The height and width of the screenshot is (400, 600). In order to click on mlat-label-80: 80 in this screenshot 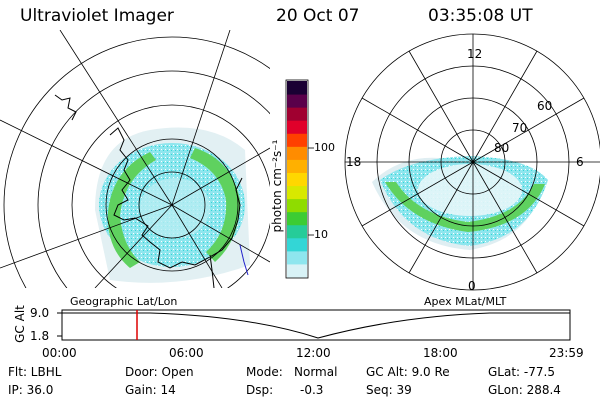, I will do `click(502, 148)`.